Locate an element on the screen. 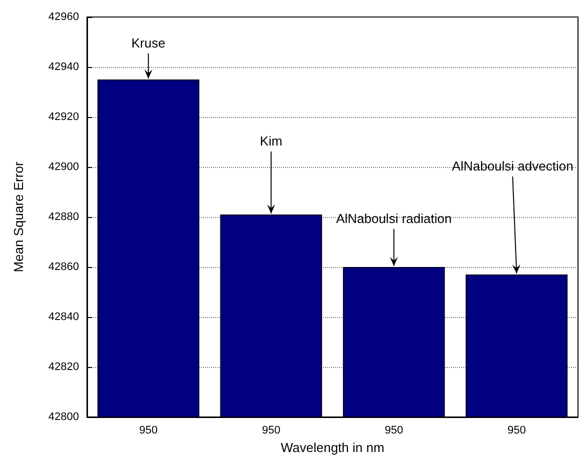 The image size is (586, 460). y-axis-title: Mean Square Error is located at coordinates (18, 216).